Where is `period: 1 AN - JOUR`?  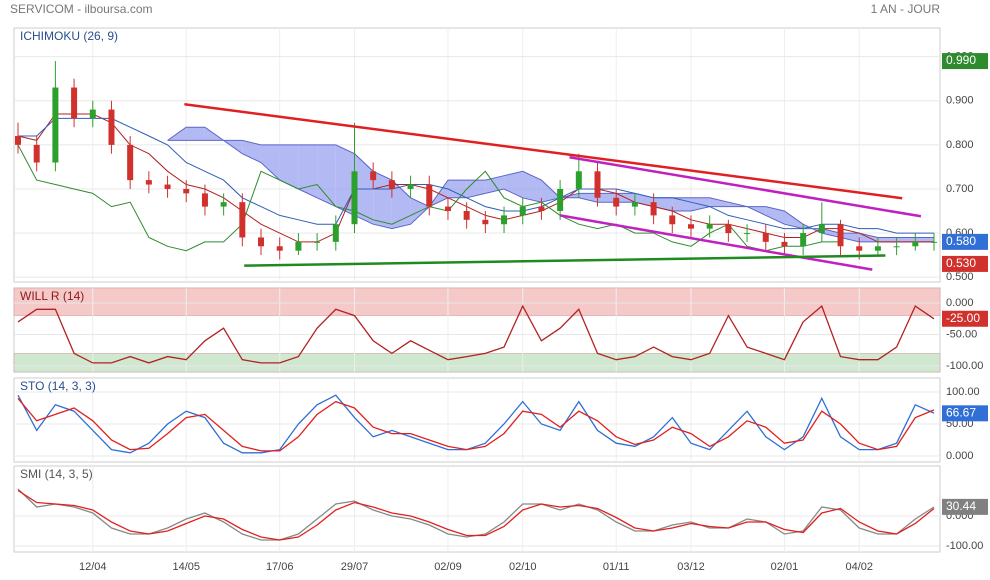 period: 1 AN - JOUR is located at coordinates (906, 9).